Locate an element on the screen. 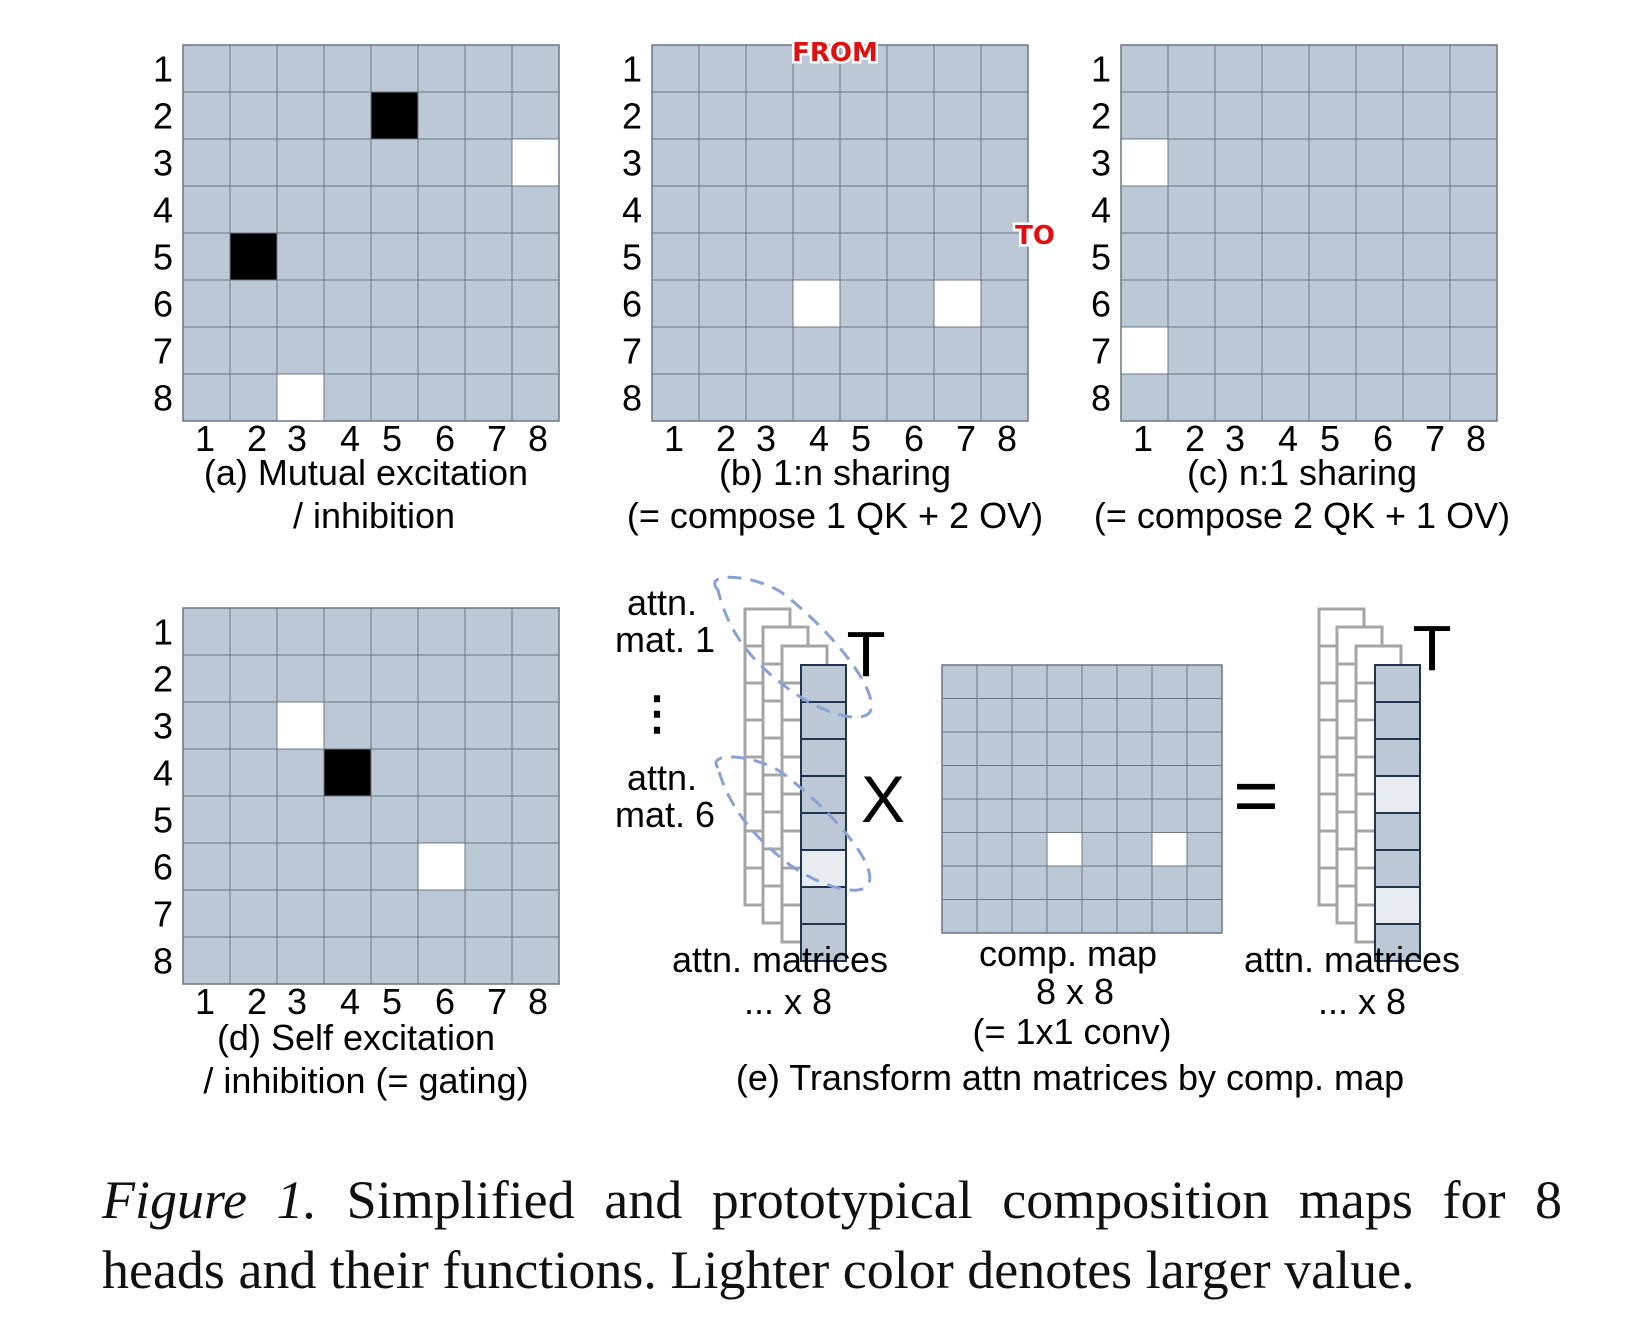 This screenshot has height=1320, width=1628. cell-r8-c3 is located at coordinates (1238, 397).